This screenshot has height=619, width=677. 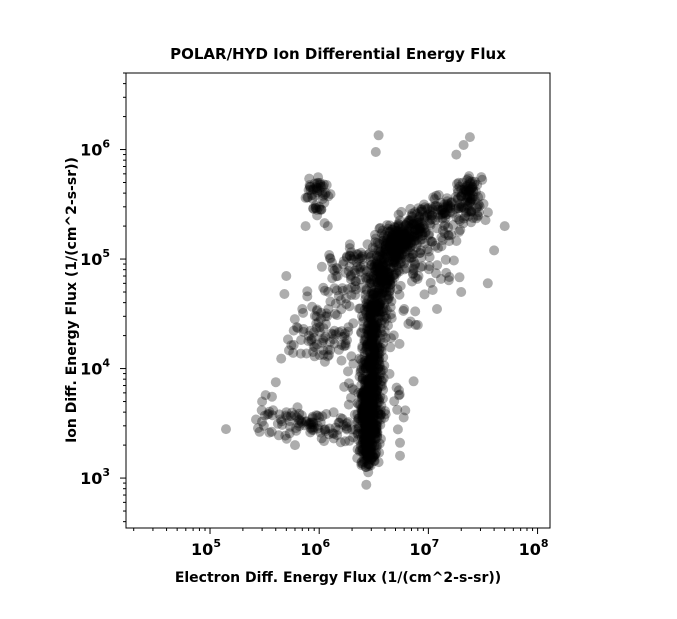 What do you see at coordinates (106, 472) in the screenshot?
I see `y-tick-exp: 3` at bounding box center [106, 472].